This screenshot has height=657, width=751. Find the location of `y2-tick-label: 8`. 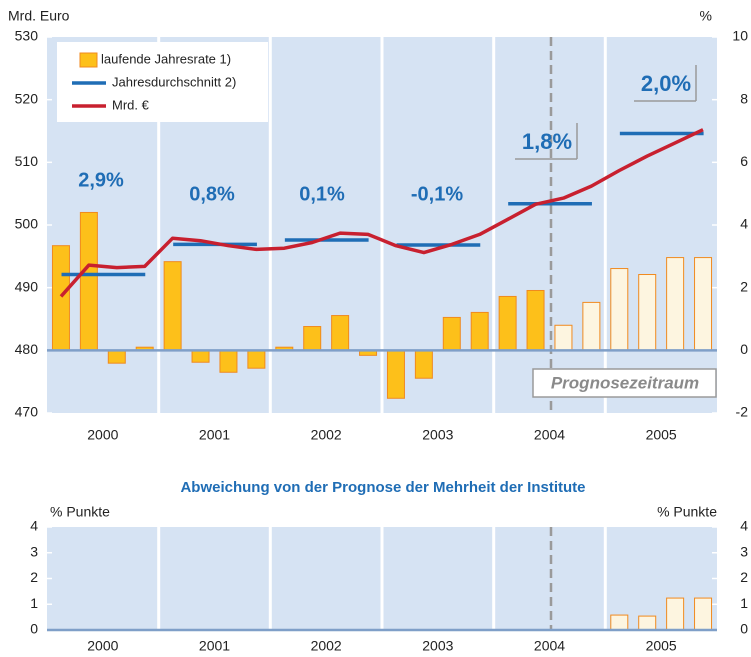

y2-tick-label: 8 is located at coordinates (744, 98).